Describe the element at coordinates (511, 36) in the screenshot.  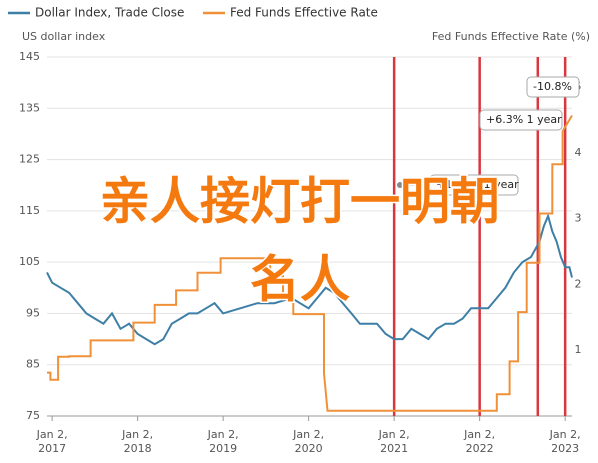
I see `y2-axis-title: Fed Funds Effective Rate (%)` at that location.